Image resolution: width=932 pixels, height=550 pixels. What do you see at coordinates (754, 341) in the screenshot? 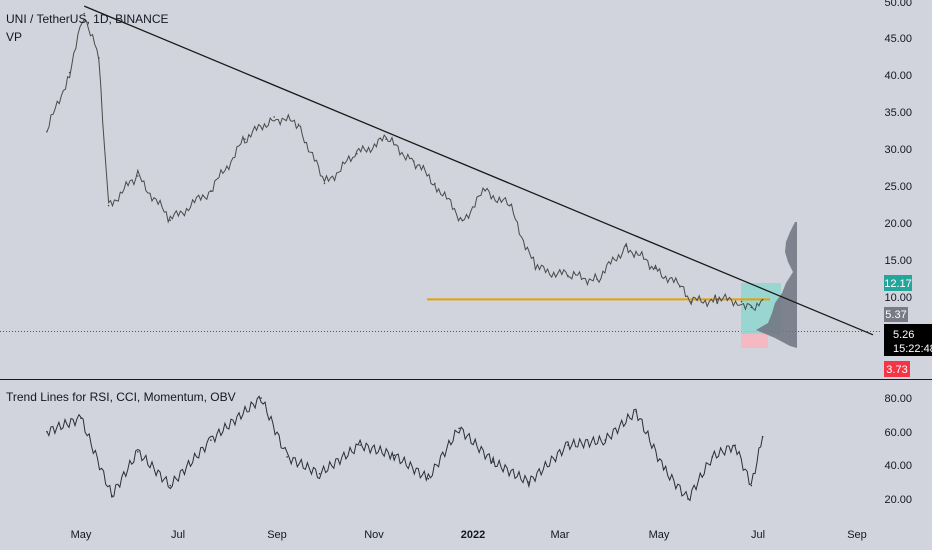
I see `vp-lower-area` at bounding box center [754, 341].